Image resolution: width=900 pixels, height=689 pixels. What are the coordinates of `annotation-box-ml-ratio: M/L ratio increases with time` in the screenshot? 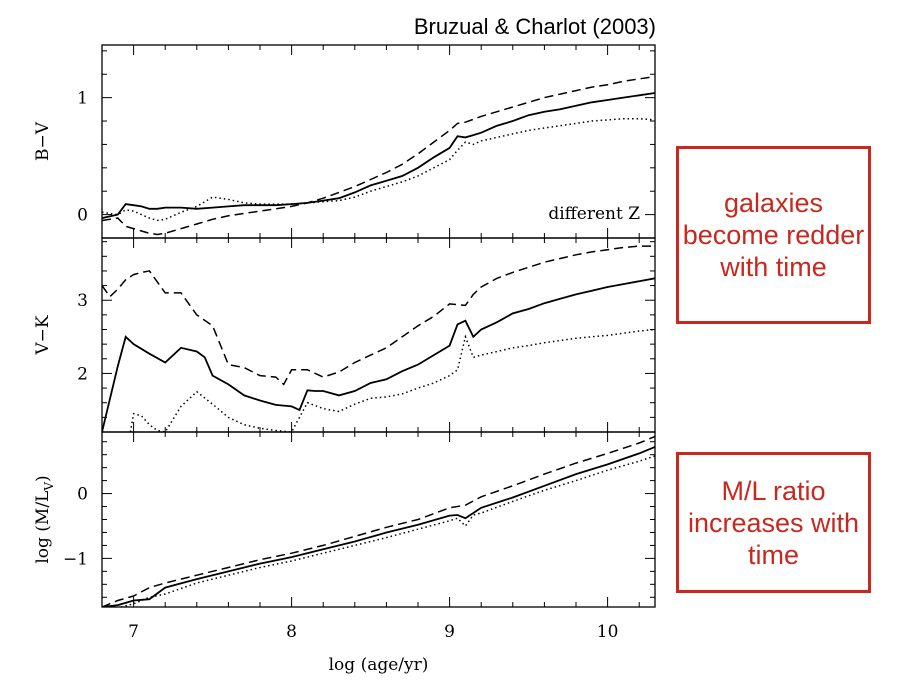 It's located at (773, 522).